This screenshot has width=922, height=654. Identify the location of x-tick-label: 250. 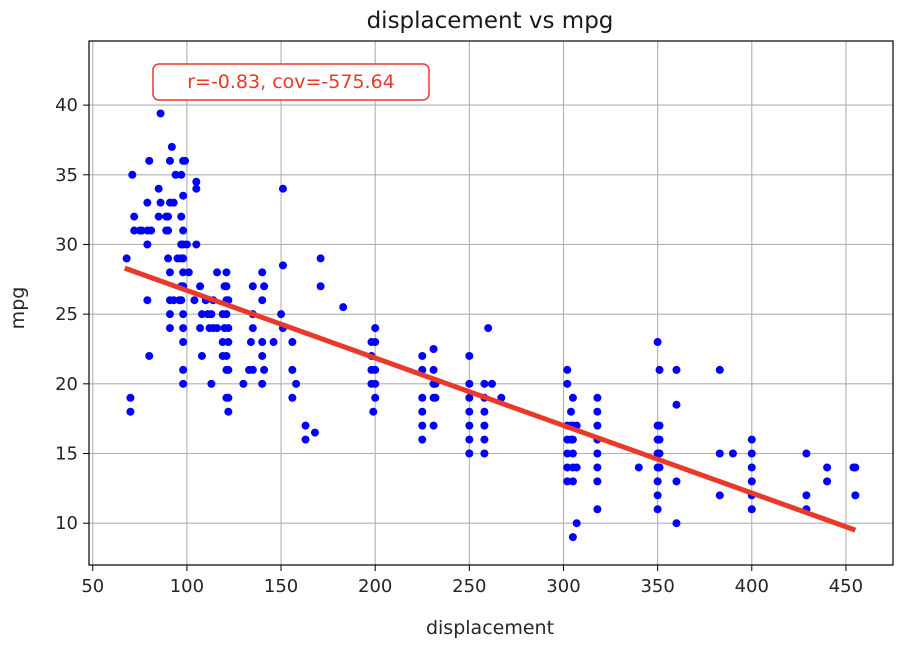
(469, 586).